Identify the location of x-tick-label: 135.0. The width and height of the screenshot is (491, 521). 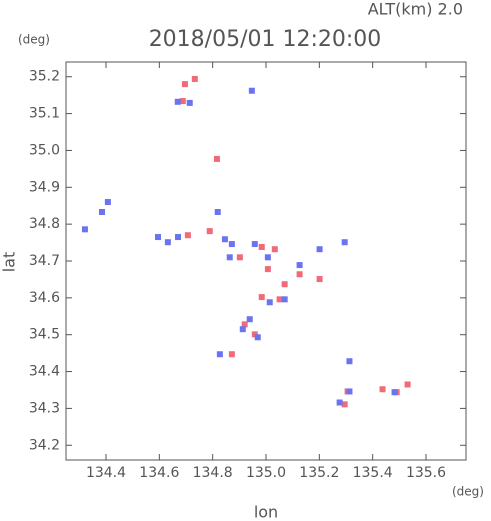
(266, 473).